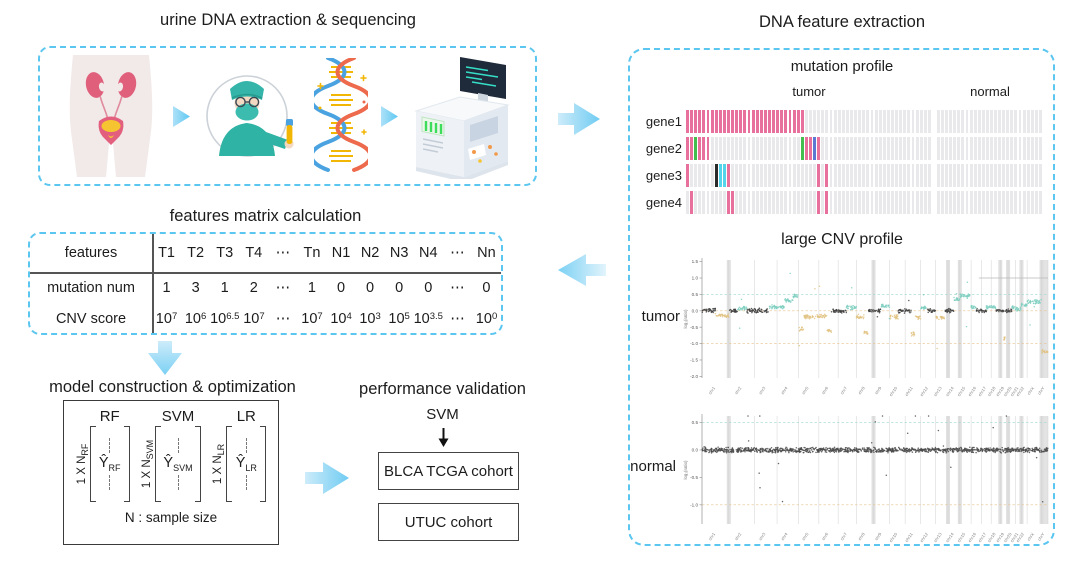  What do you see at coordinates (1030, 537) in the screenshot?
I see `chromosome-tick-label: chrX` at bounding box center [1030, 537].